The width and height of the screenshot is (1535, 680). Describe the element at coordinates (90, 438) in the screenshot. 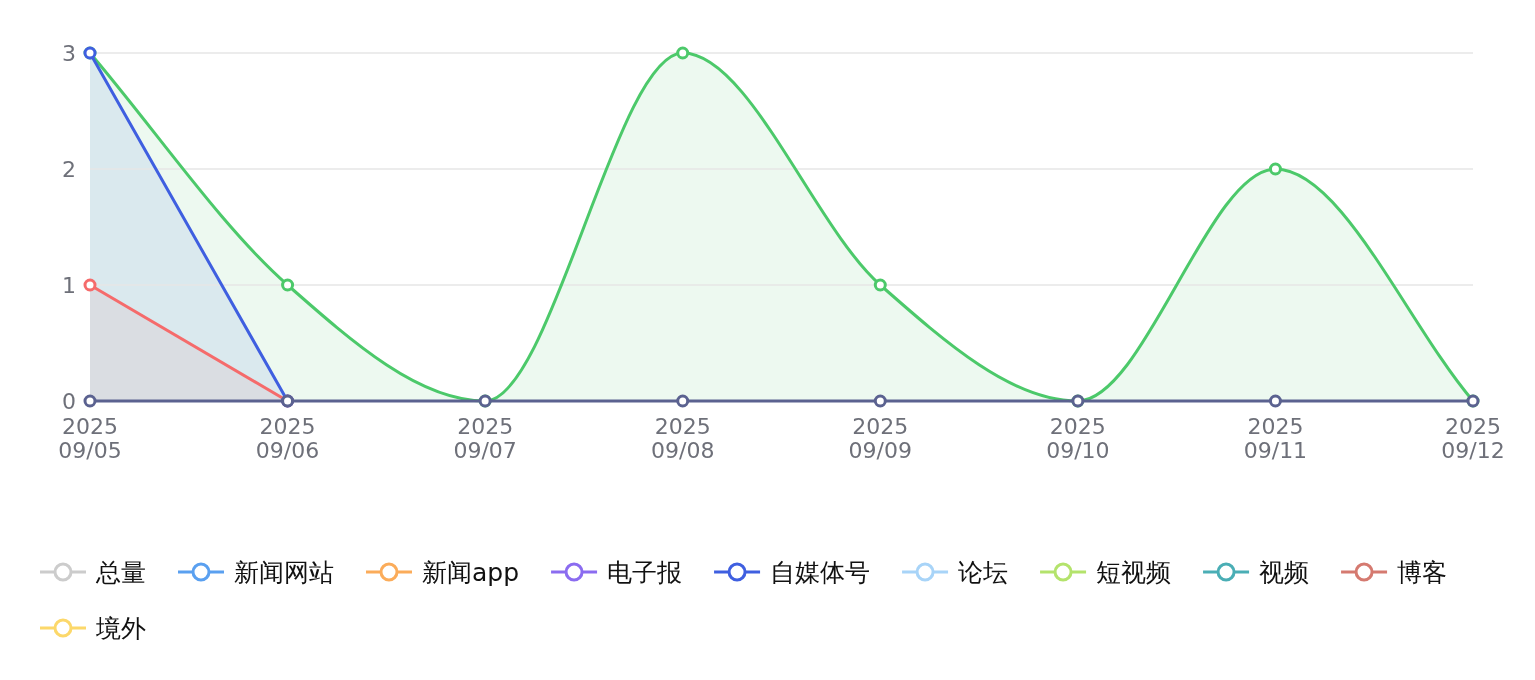

I see `x-tick-label: 2025 09/05` at that location.